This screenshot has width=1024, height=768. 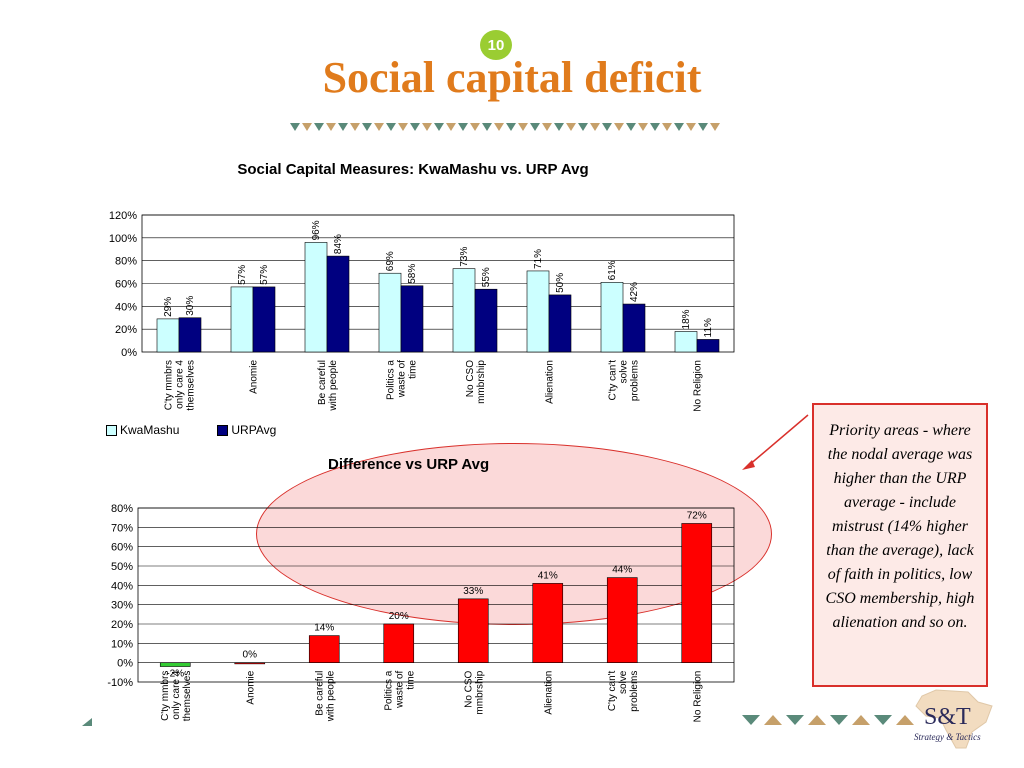 I want to click on y-tick-label: 30%, so click(x=122, y=606).